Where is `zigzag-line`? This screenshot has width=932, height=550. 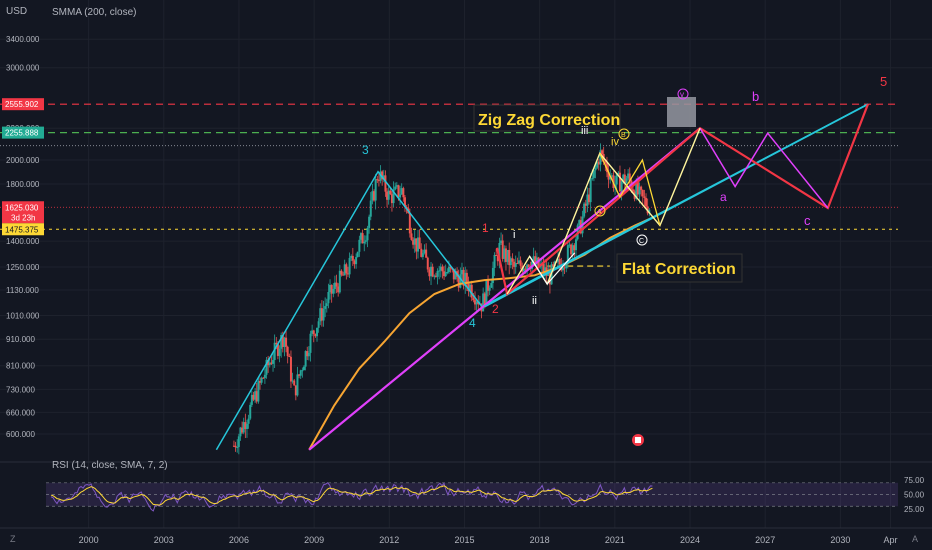 zigzag-line is located at coordinates (630, 189).